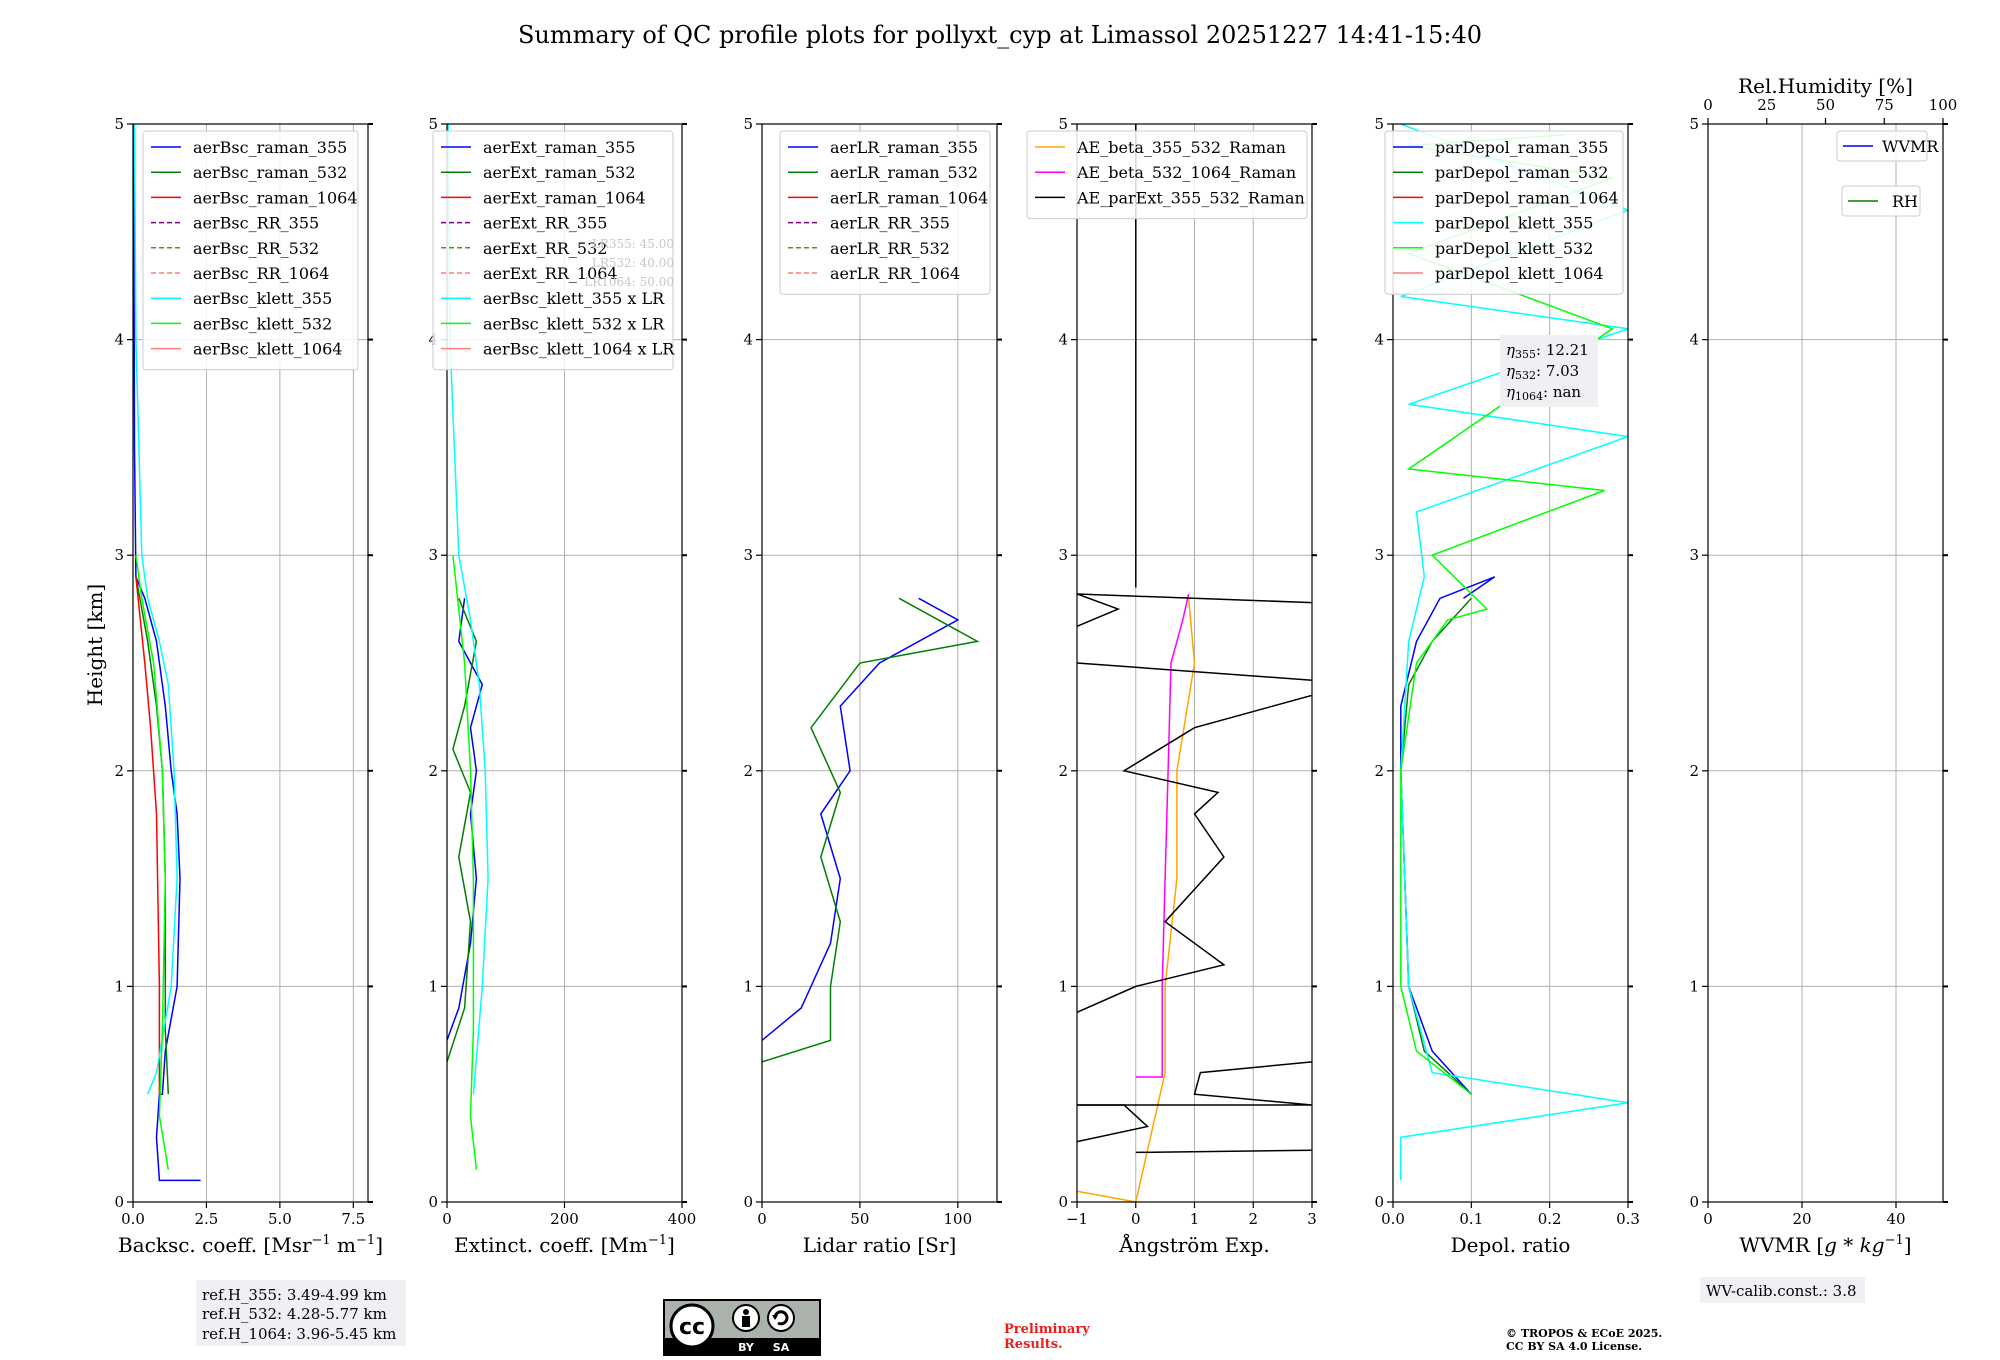 The image size is (2000, 1360). What do you see at coordinates (1825, 105) in the screenshot?
I see `top-x-tick-label: 50` at bounding box center [1825, 105].